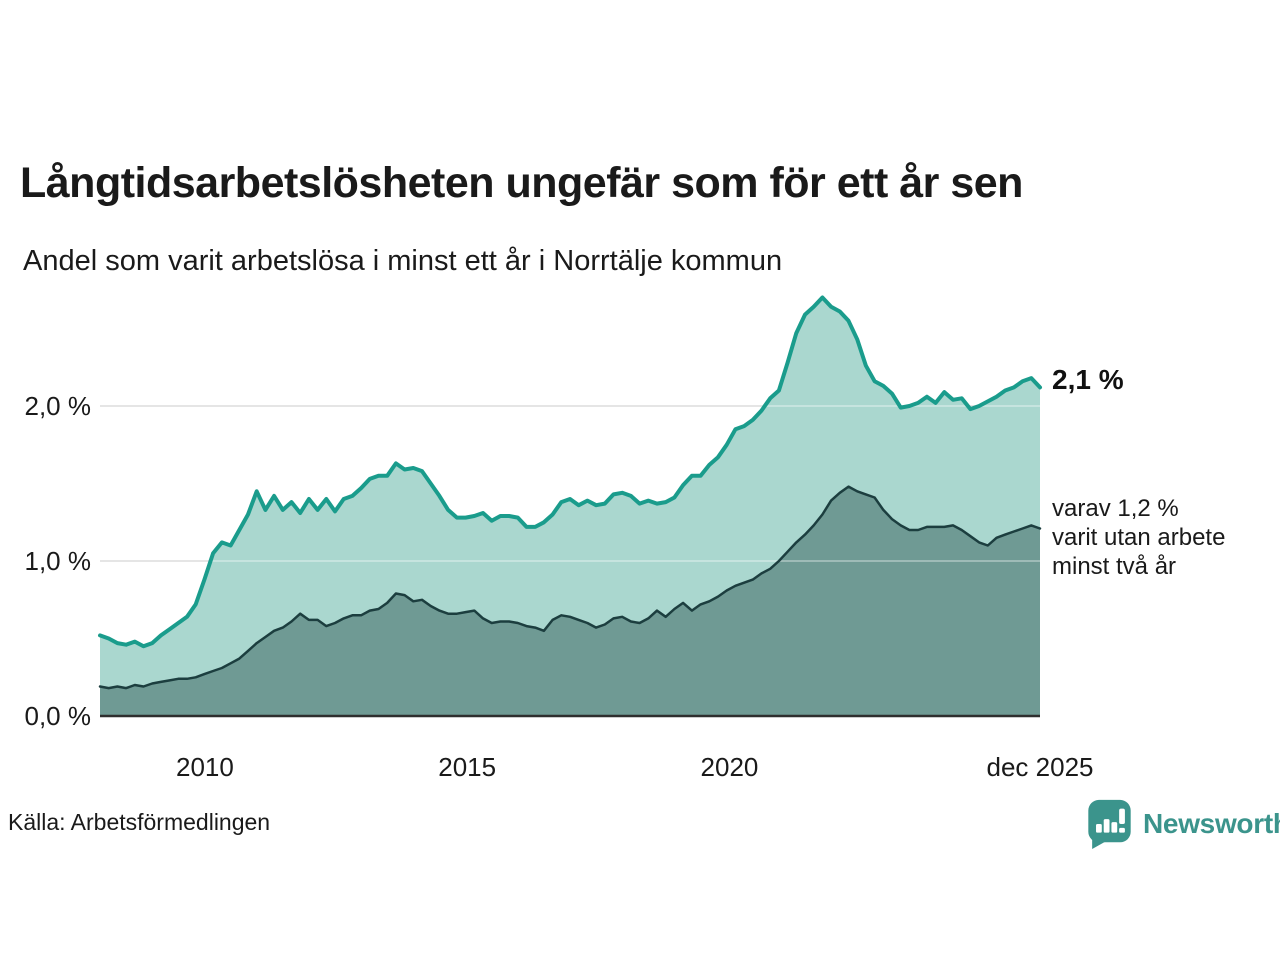 Image resolution: width=1280 pixels, height=960 pixels. What do you see at coordinates (58, 716) in the screenshot?
I see `y-axis-label-0: 0,0 %` at bounding box center [58, 716].